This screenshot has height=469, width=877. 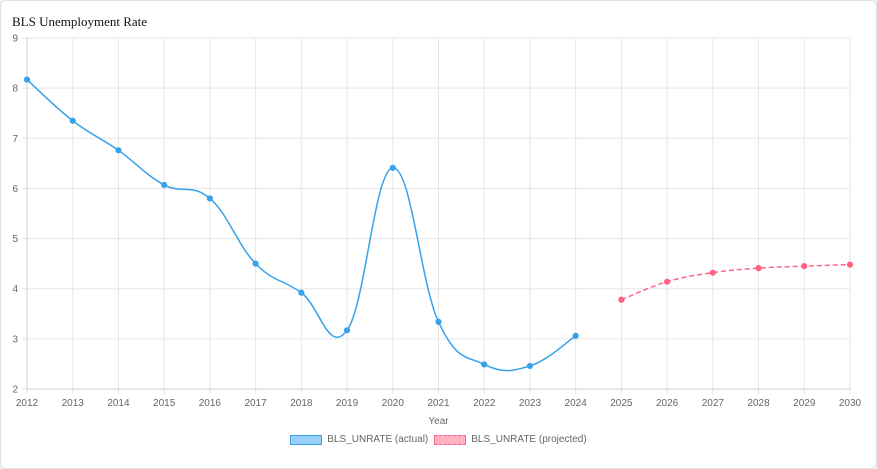 What do you see at coordinates (210, 403) in the screenshot?
I see `x-tick-label: 2016` at bounding box center [210, 403].